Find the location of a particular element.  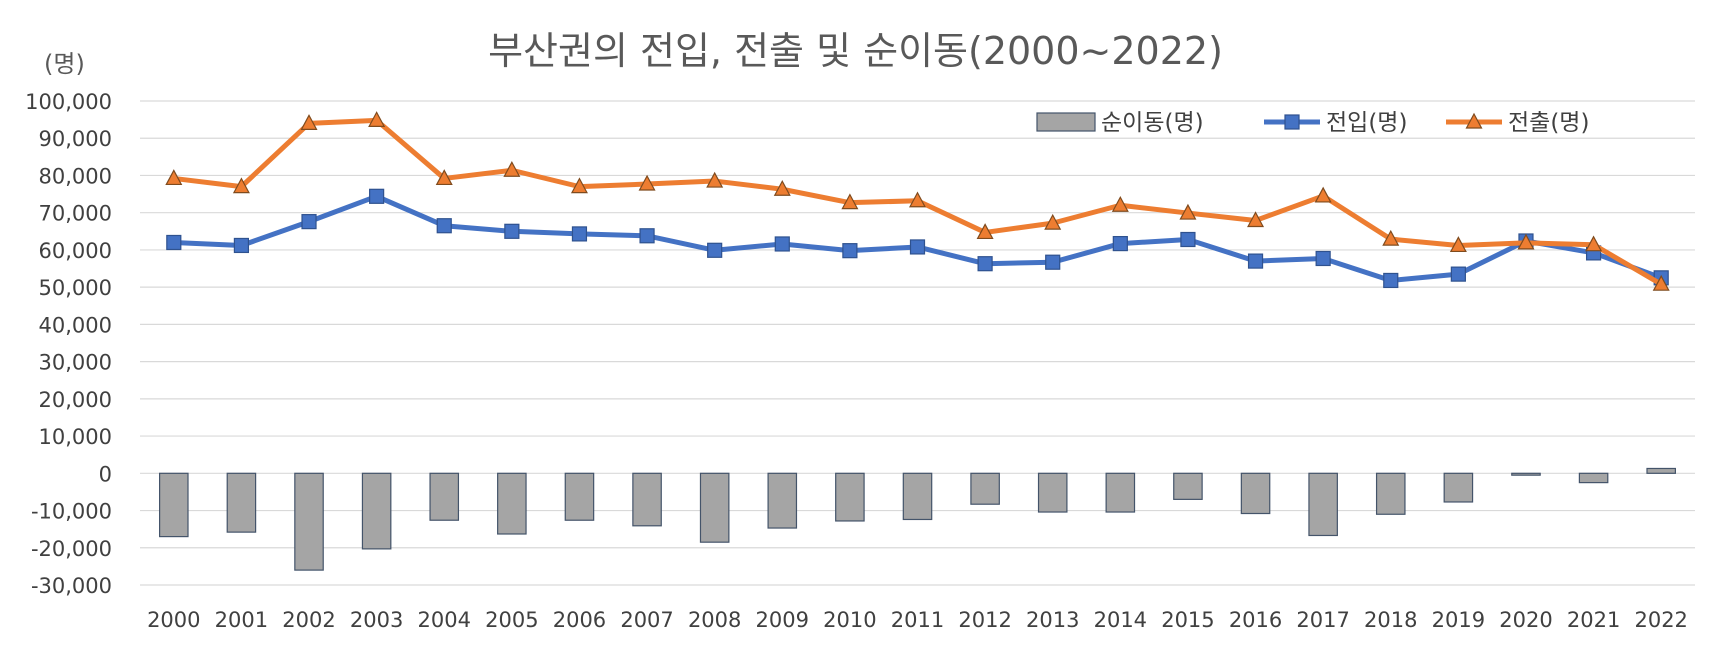

y-tick-label: 90,000 is located at coordinates (75, 139).